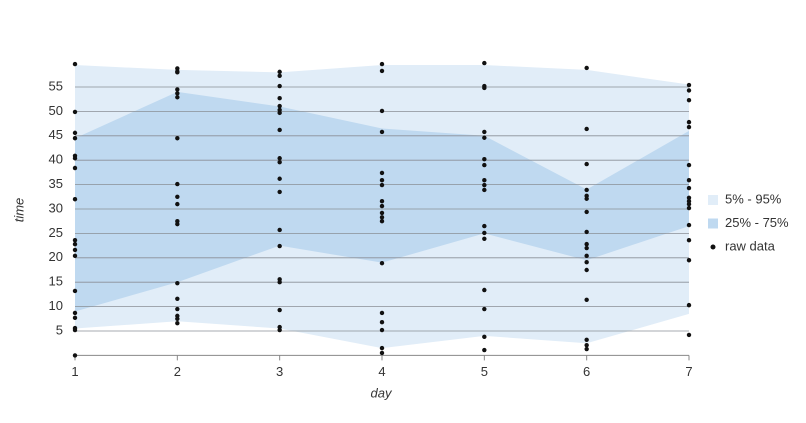 This screenshot has height=423, width=806. Describe the element at coordinates (750, 245) in the screenshot. I see `legend-label: raw data` at that location.